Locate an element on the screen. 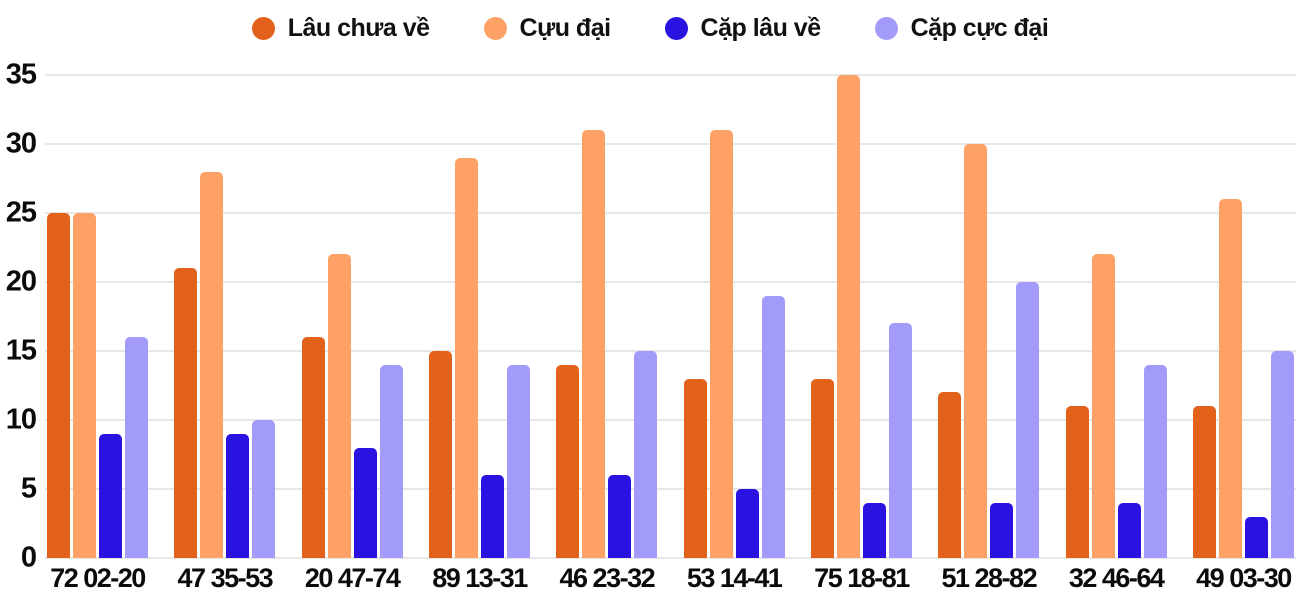 Image resolution: width=1300 pixels, height=600 pixels. legend-item-1: Cựu đại is located at coordinates (547, 28).